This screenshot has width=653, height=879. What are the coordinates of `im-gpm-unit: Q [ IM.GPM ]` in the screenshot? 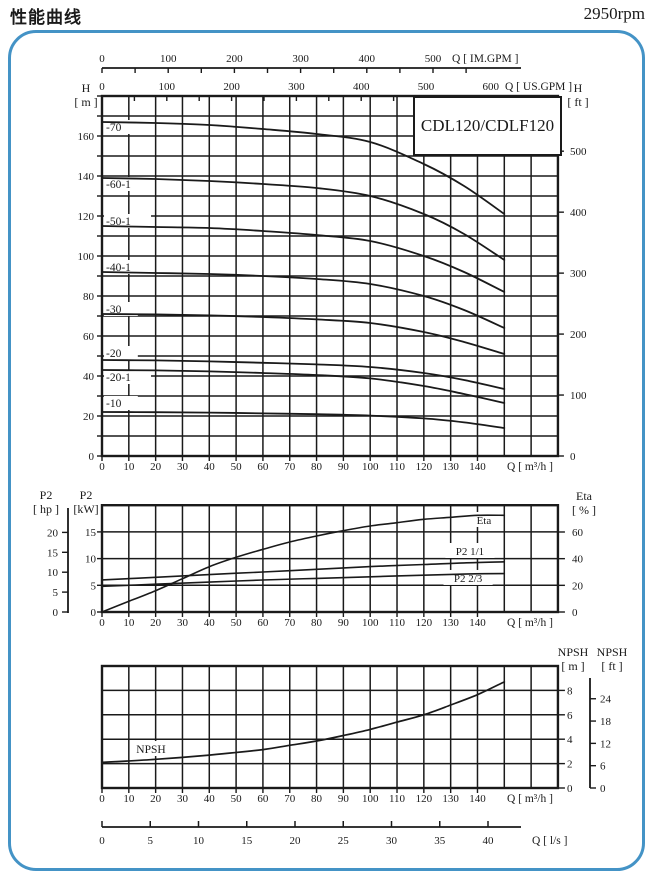 It's located at (485, 59).